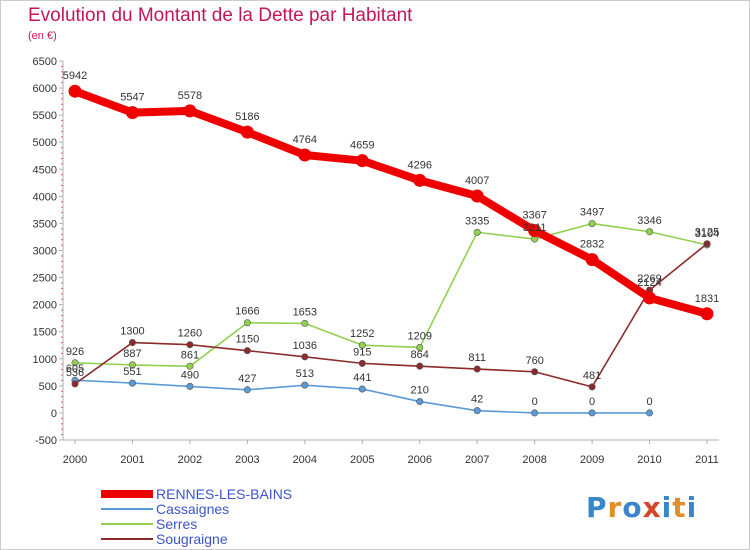 Image resolution: width=750 pixels, height=550 pixels. I want to click on data-label: 1252, so click(362, 334).